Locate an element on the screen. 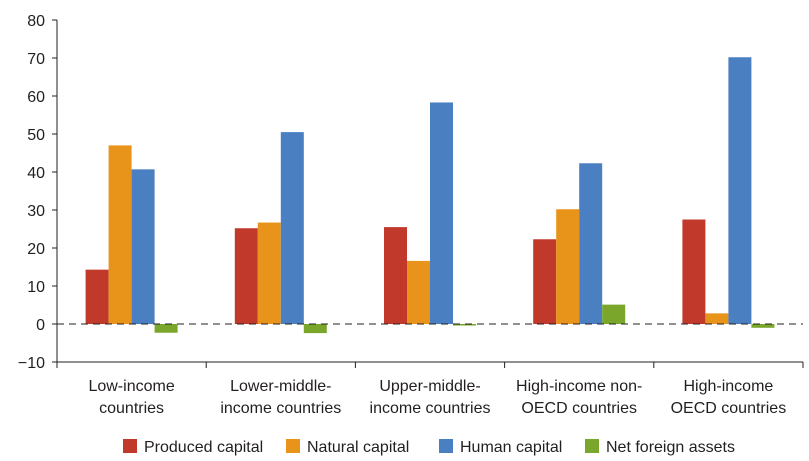 Image resolution: width=809 pixels, height=461 pixels. x-category-label: Lower-middle- is located at coordinates (280, 386).